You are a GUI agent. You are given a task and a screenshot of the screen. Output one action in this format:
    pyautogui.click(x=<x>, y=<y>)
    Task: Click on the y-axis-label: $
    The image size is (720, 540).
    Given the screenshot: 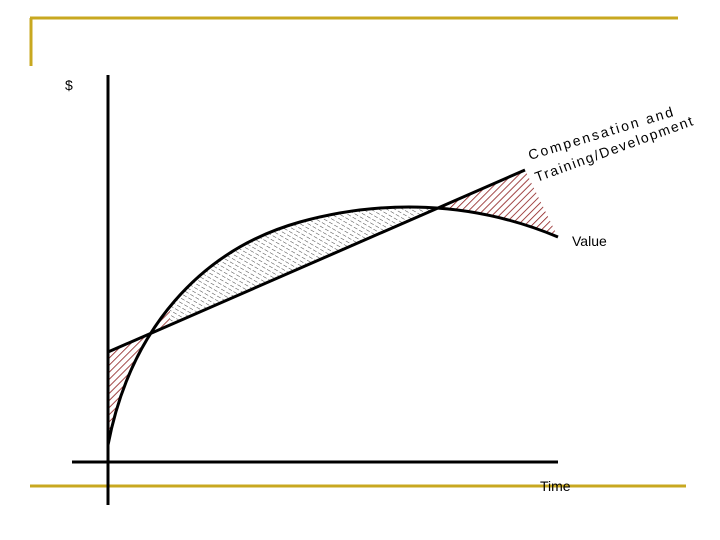 What is the action you would take?
    pyautogui.click(x=69, y=85)
    